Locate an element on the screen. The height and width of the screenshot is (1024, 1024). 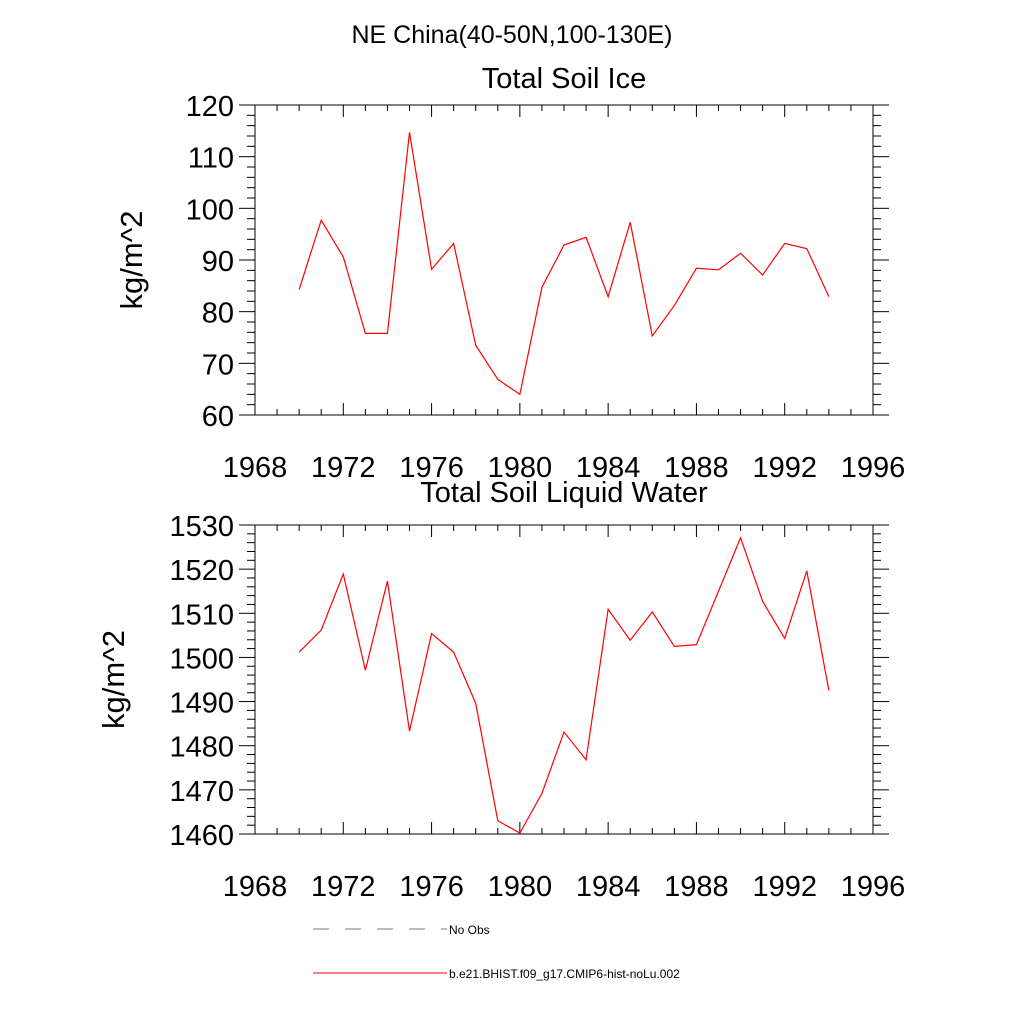
y-tick-label: 1490 is located at coordinates (201, 704).